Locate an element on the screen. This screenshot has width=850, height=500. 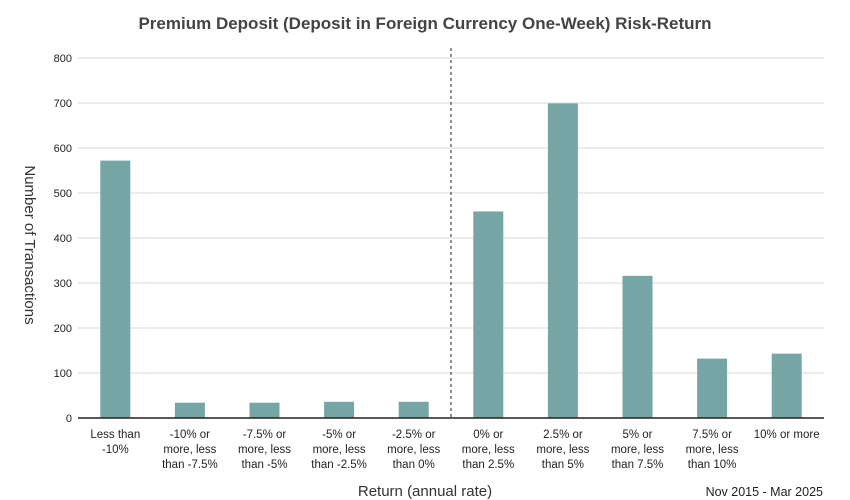
x-axis-label: Return (annual rate) is located at coordinates (425, 491).